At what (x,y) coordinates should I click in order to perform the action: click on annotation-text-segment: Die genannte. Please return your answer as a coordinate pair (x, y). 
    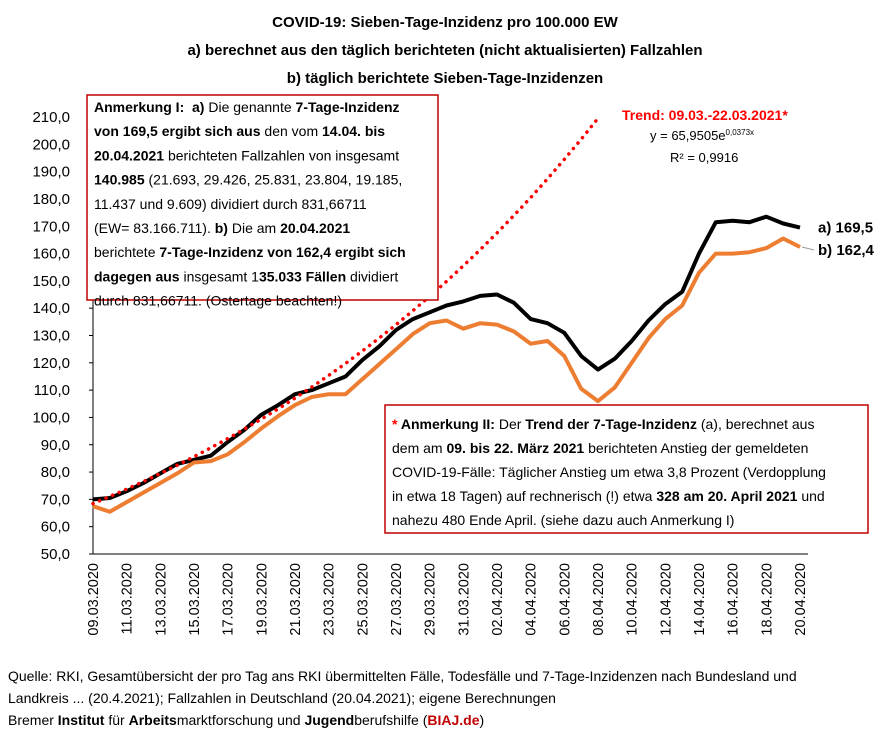
    Looking at the image, I should click on (249, 107).